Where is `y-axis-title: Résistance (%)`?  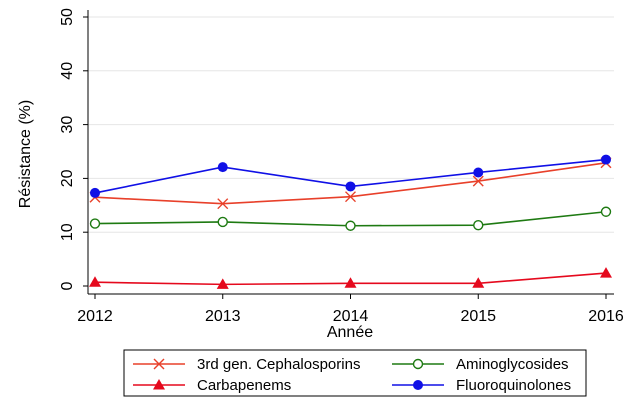 y-axis-title: Résistance (%) is located at coordinates (25, 154).